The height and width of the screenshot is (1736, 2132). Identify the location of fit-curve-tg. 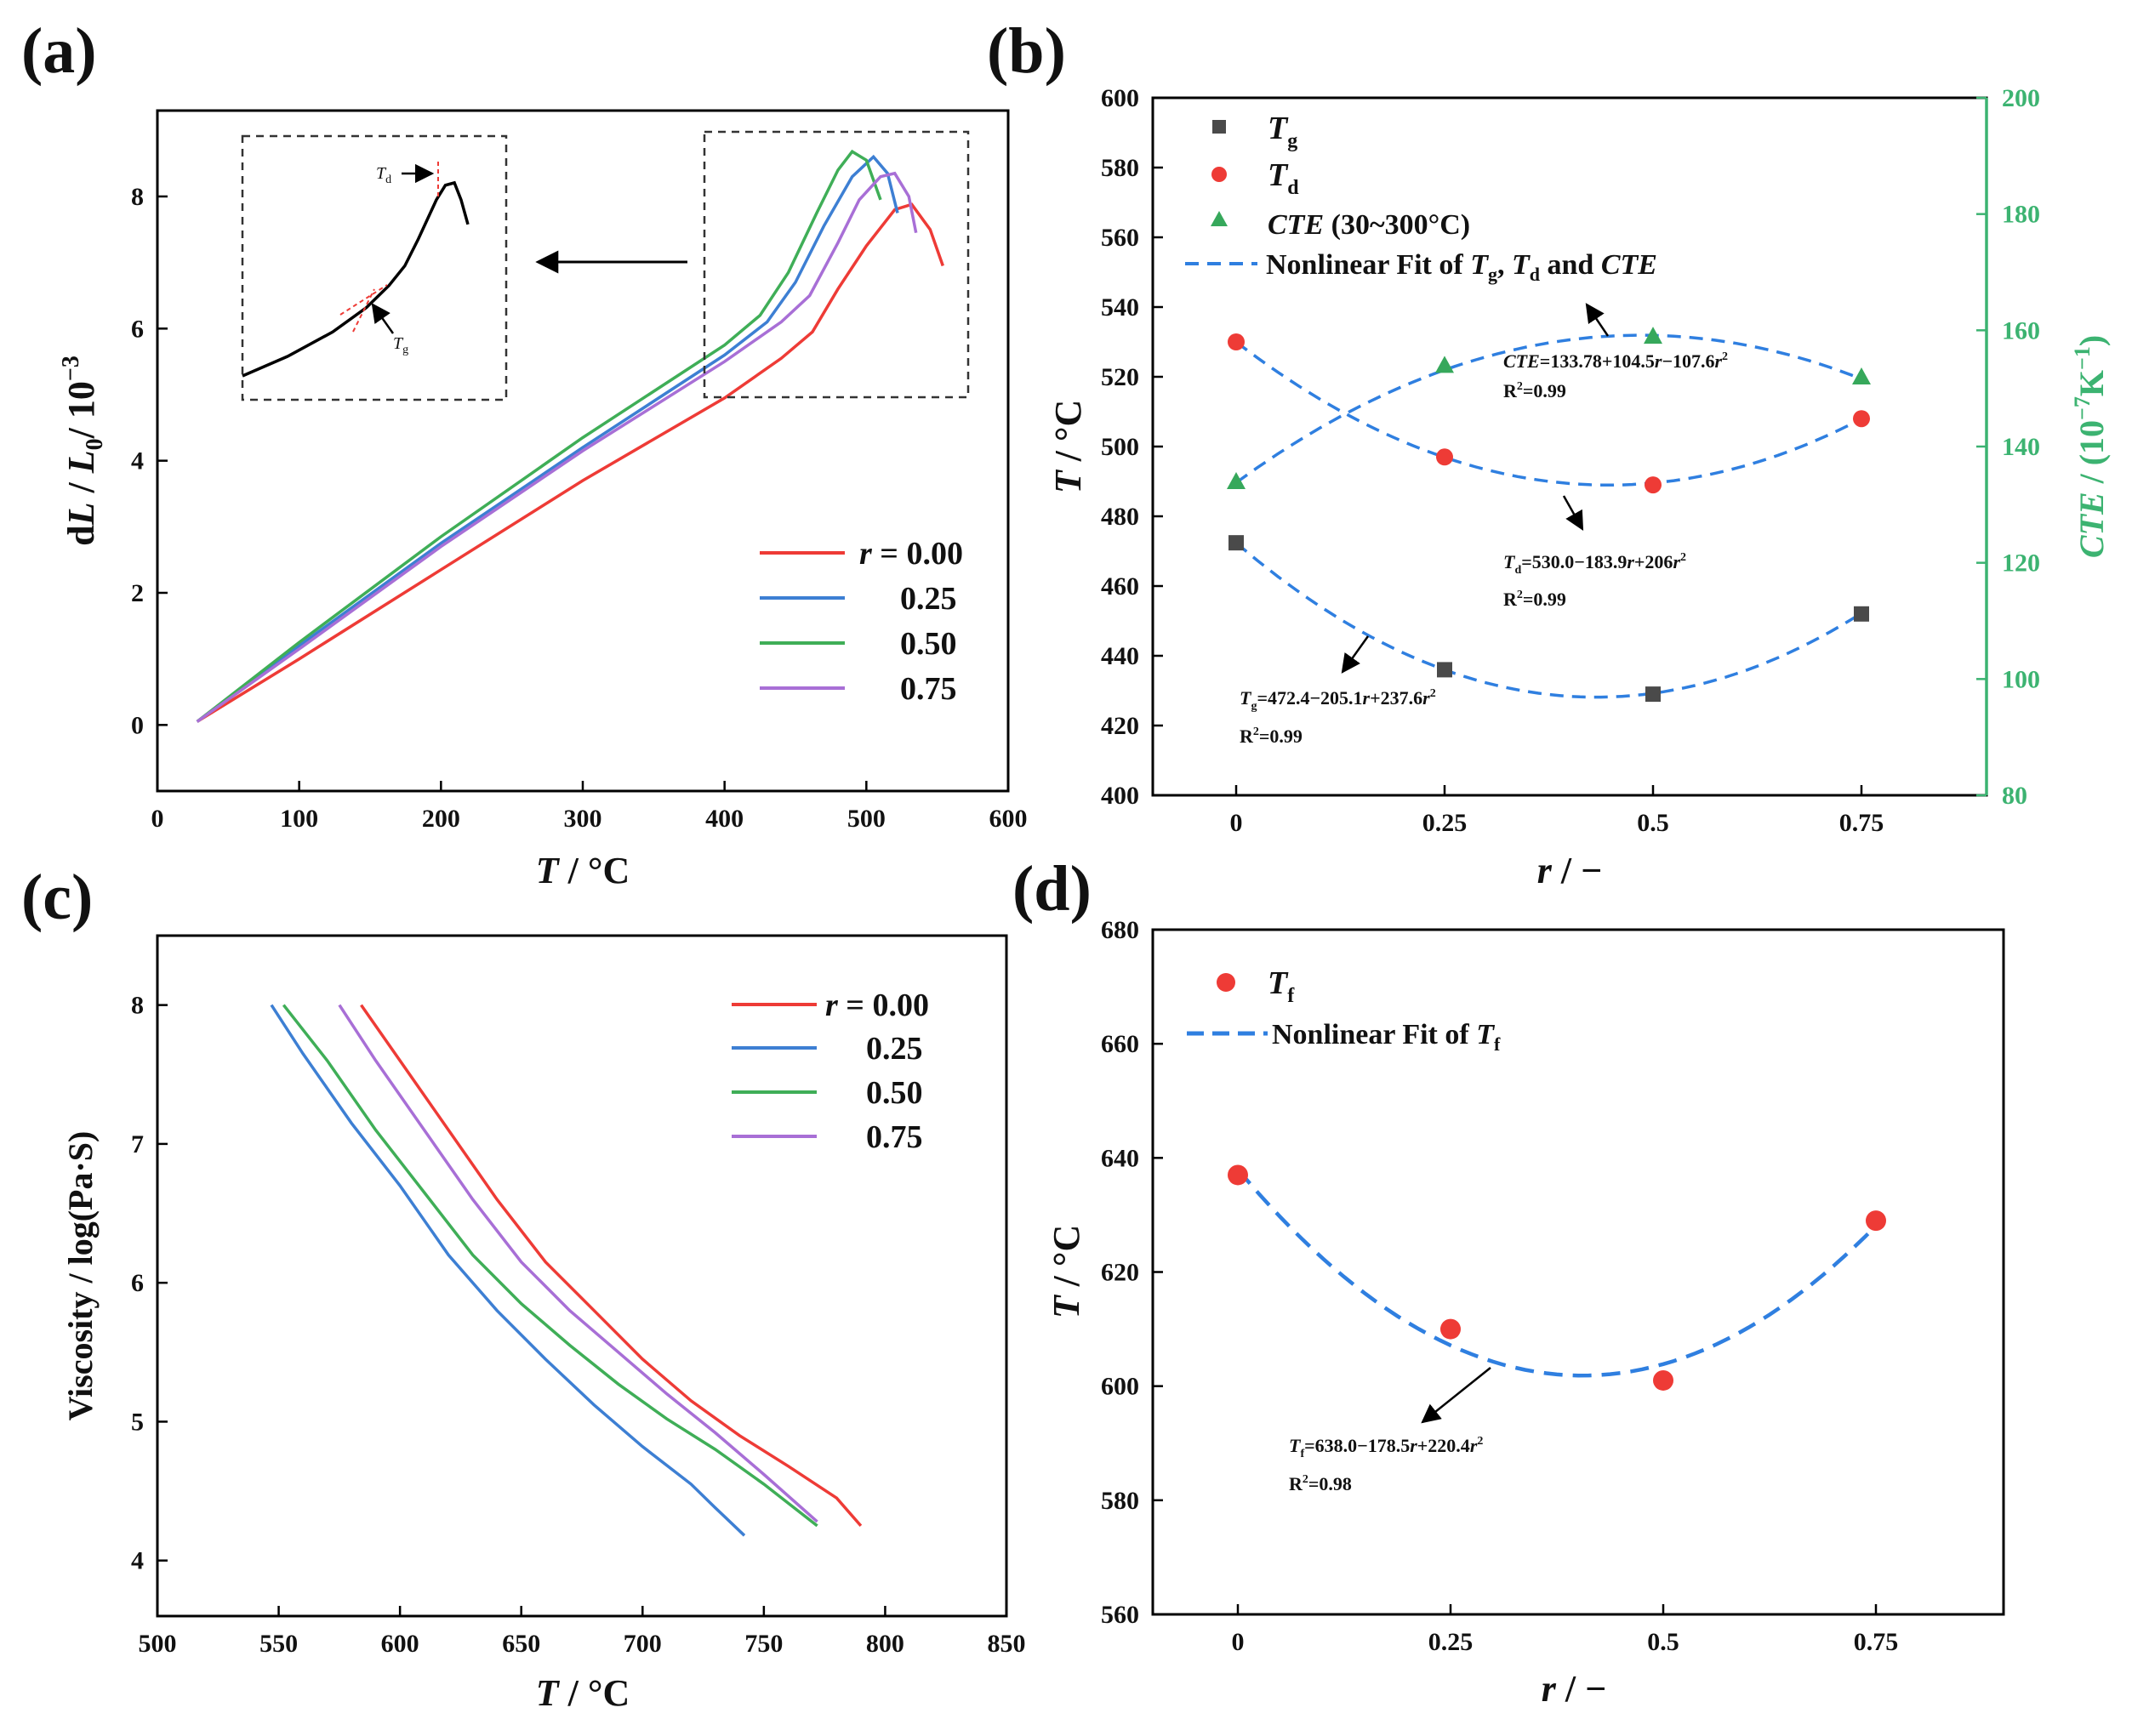
(1548, 620).